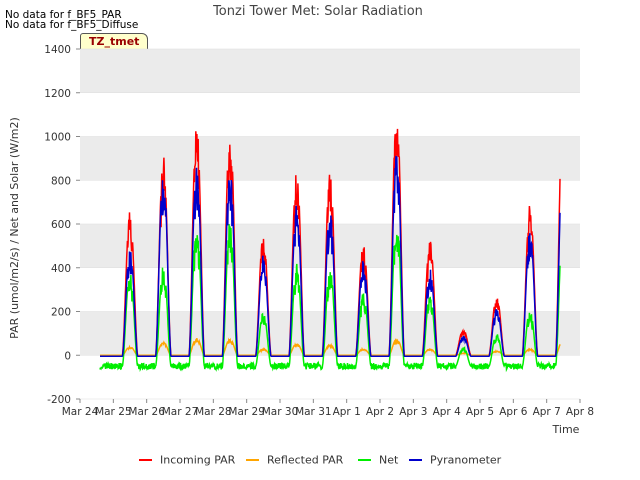  What do you see at coordinates (57, 94) in the screenshot?
I see `y-tick-label: 1200` at bounding box center [57, 94].